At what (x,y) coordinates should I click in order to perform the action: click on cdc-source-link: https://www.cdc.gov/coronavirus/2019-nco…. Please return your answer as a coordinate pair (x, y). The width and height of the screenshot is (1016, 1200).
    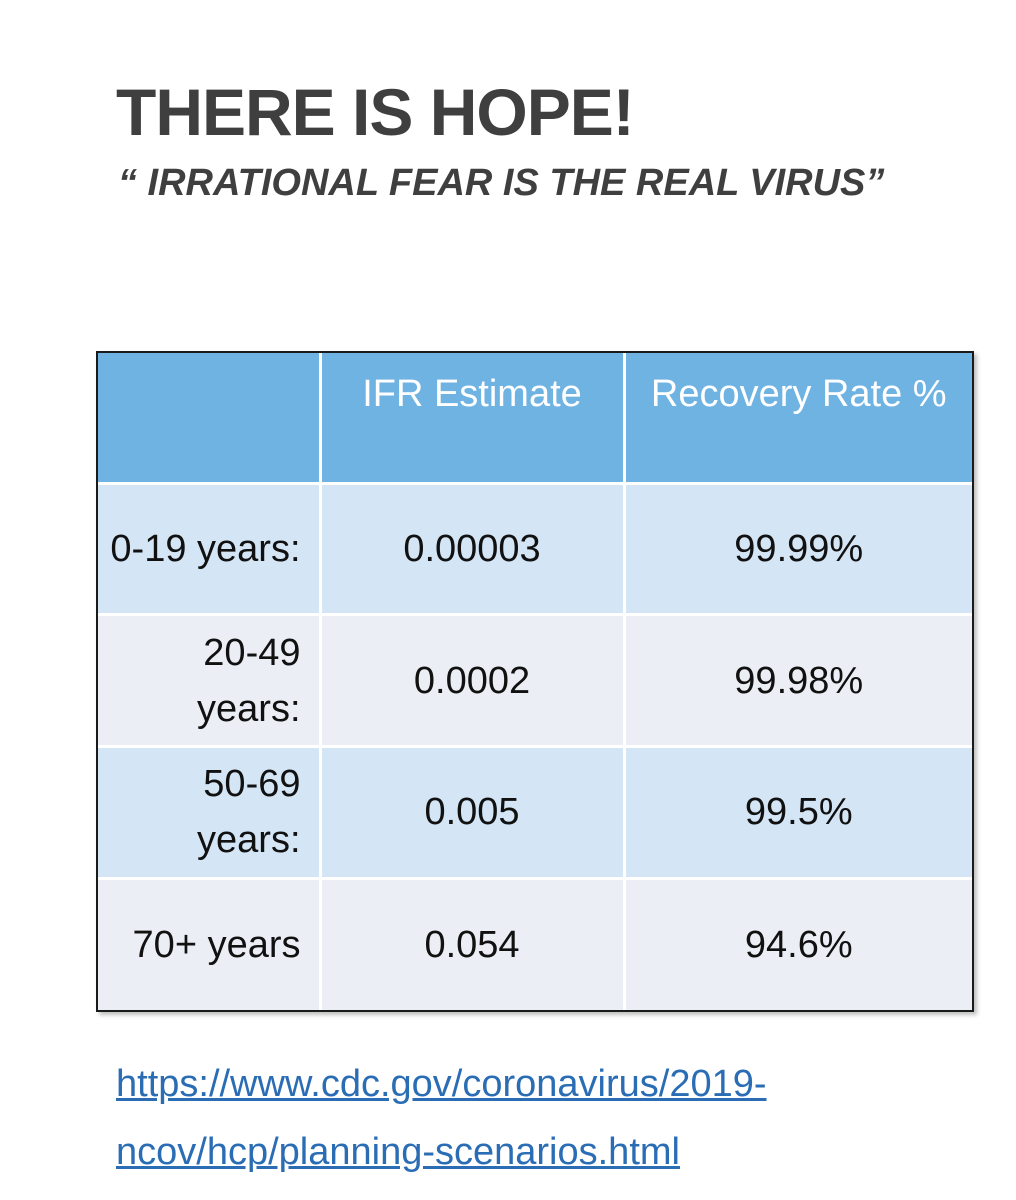
    Looking at the image, I should click on (441, 1118).